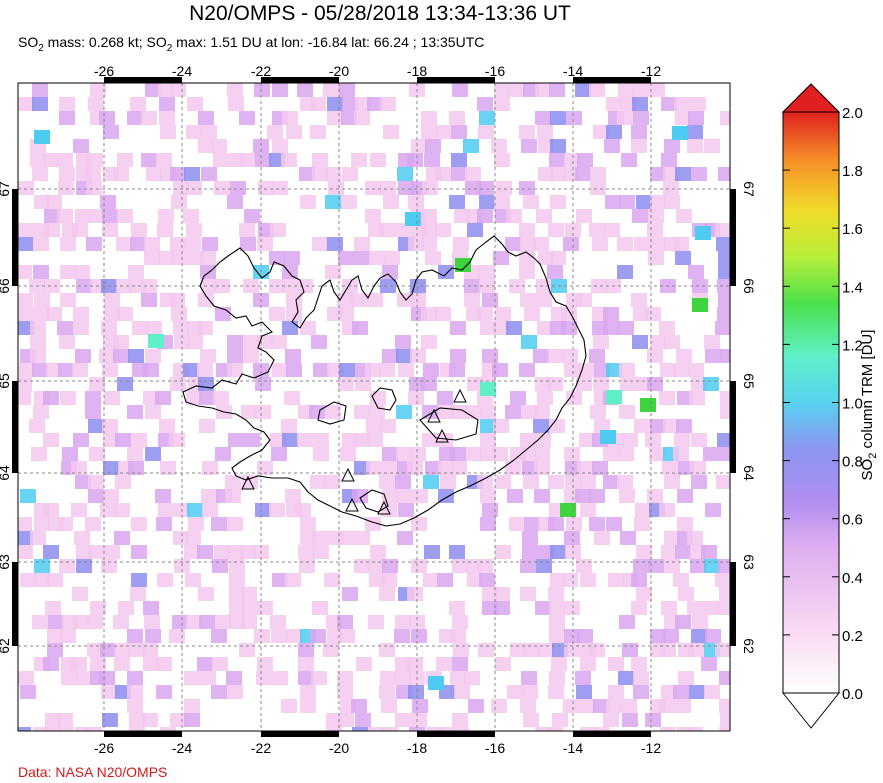  I want to click on colorbar-tick-label: 0.0, so click(852, 694).